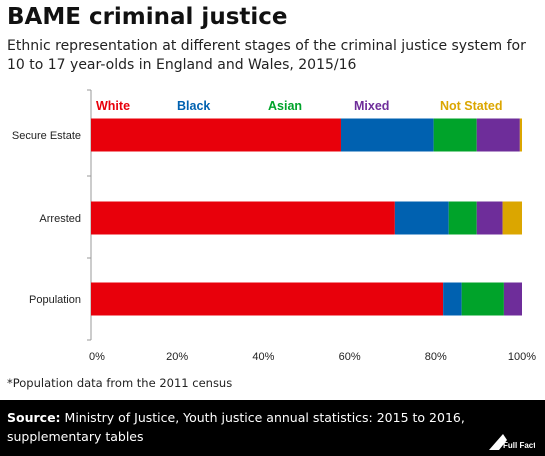 The width and height of the screenshot is (545, 456). Describe the element at coordinates (147, 17) in the screenshot. I see `chart-title: BAME criminal justice` at that location.